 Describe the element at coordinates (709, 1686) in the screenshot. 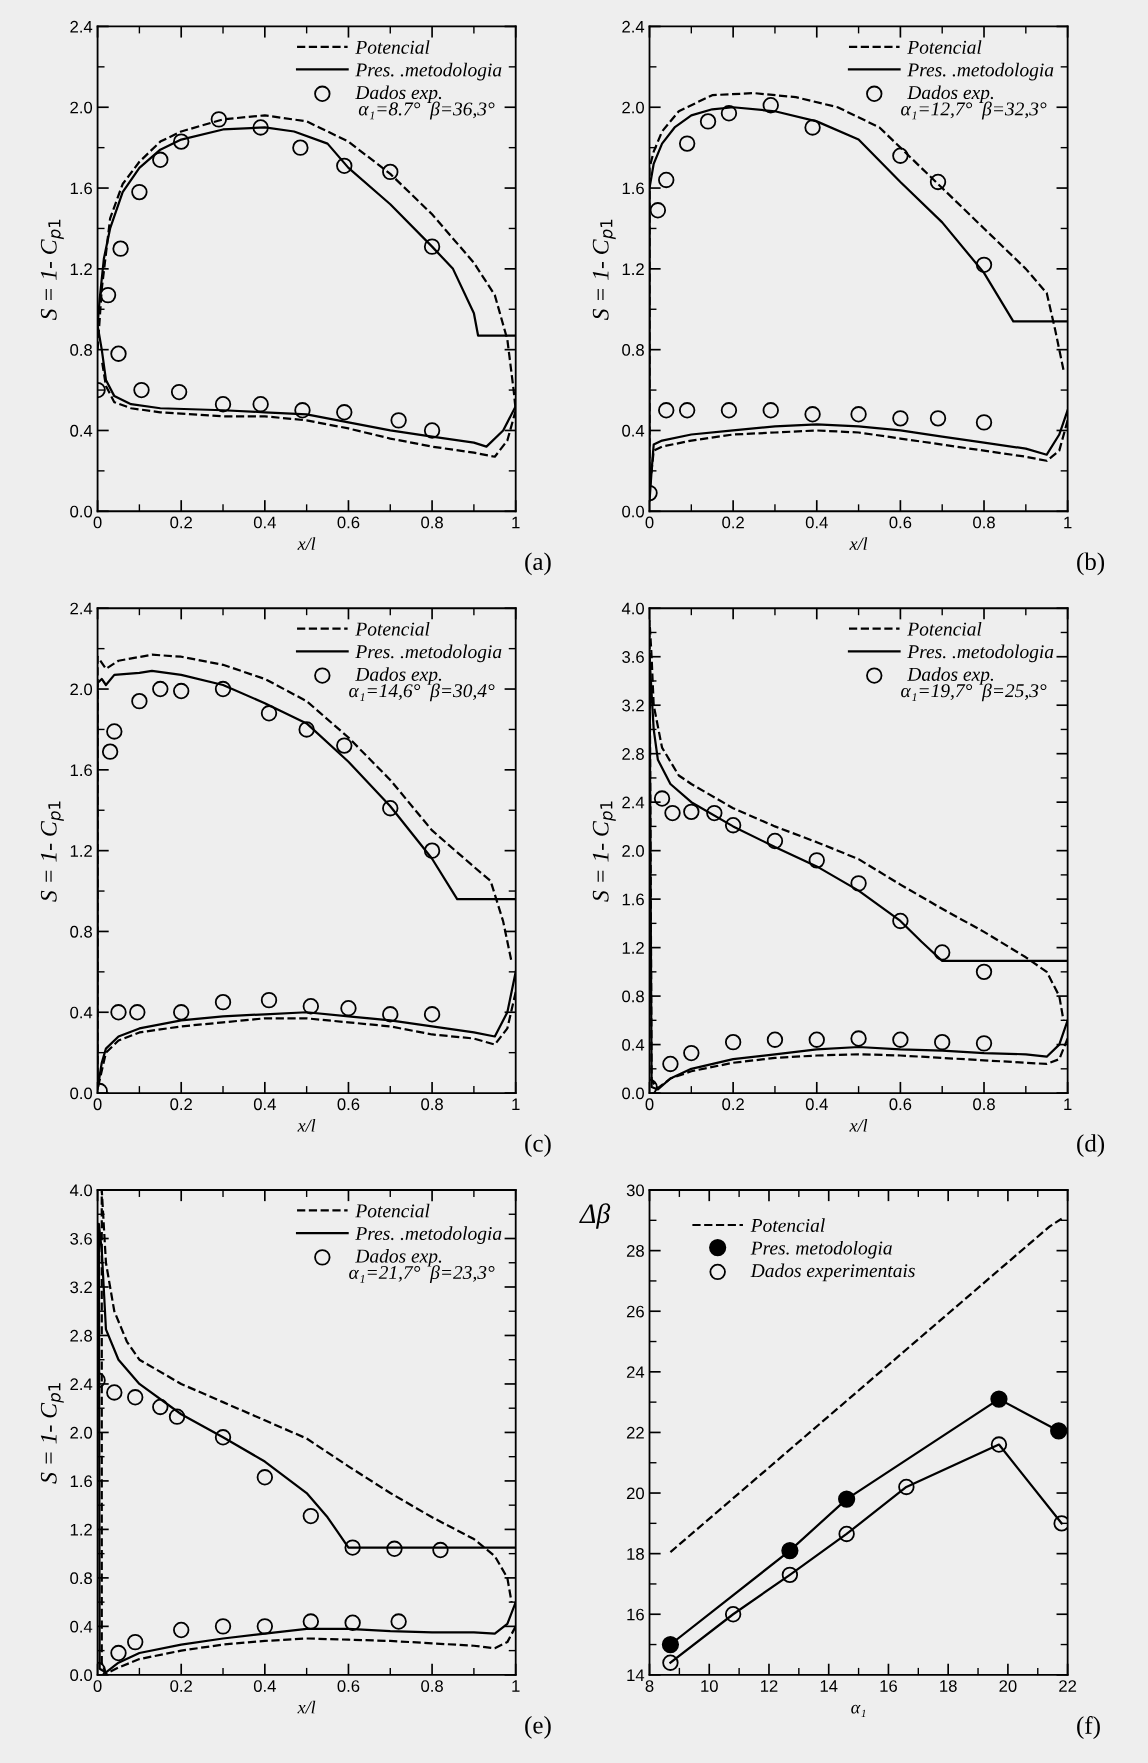

I see `x-tick-label: 10` at that location.